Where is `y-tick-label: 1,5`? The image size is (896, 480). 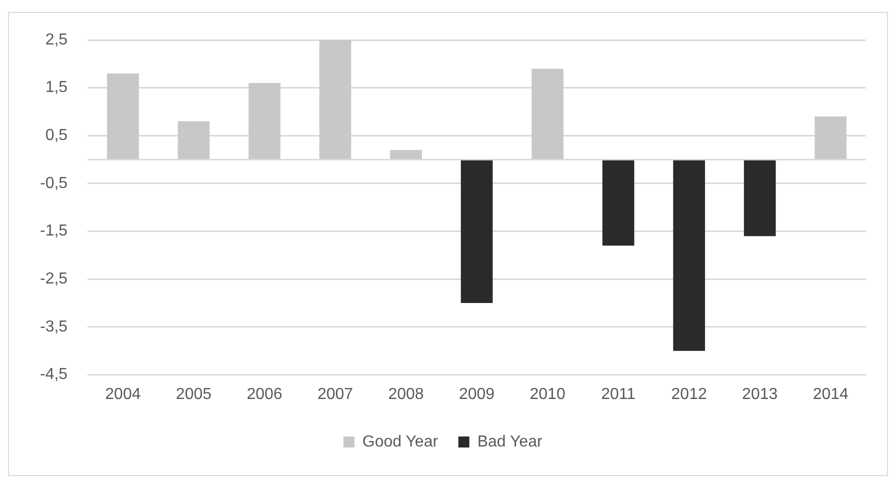
y-tick-label: 1,5 is located at coordinates (56, 87).